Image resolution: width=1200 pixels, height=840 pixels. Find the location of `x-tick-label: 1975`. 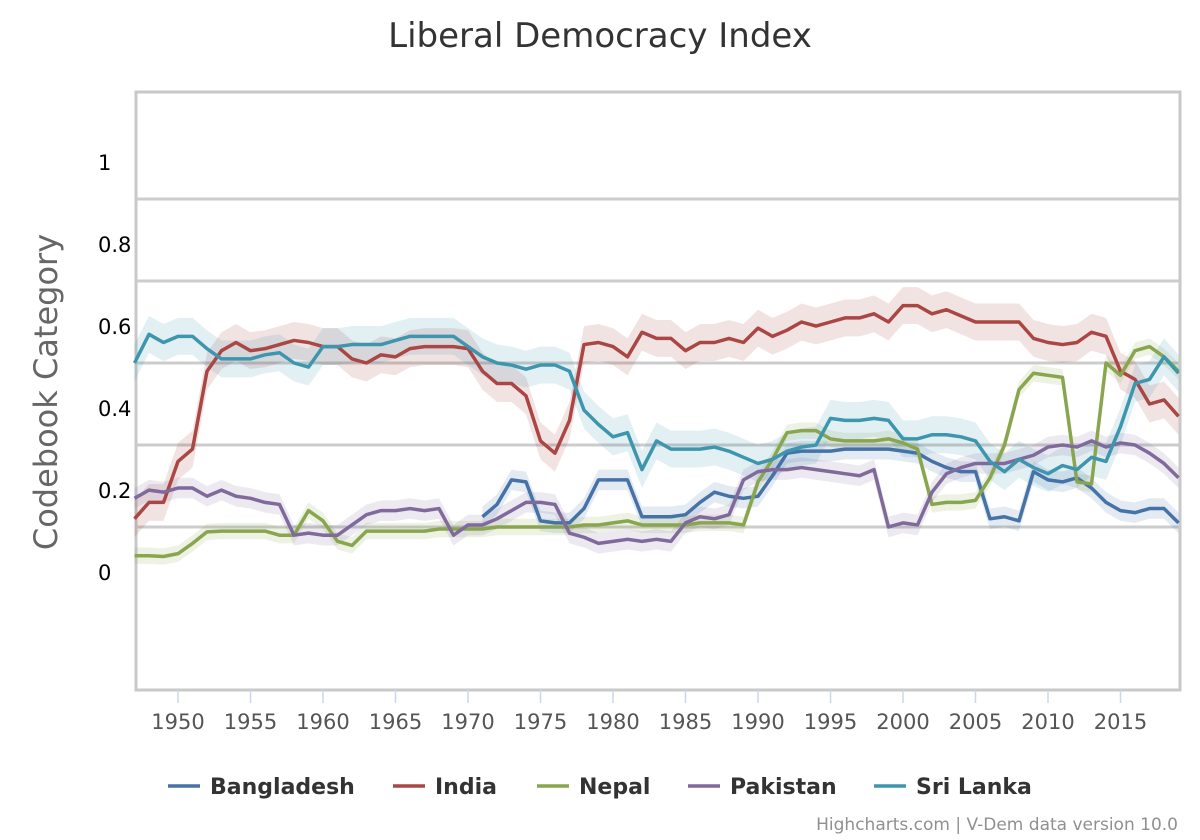

x-tick-label: 1975 is located at coordinates (540, 722).